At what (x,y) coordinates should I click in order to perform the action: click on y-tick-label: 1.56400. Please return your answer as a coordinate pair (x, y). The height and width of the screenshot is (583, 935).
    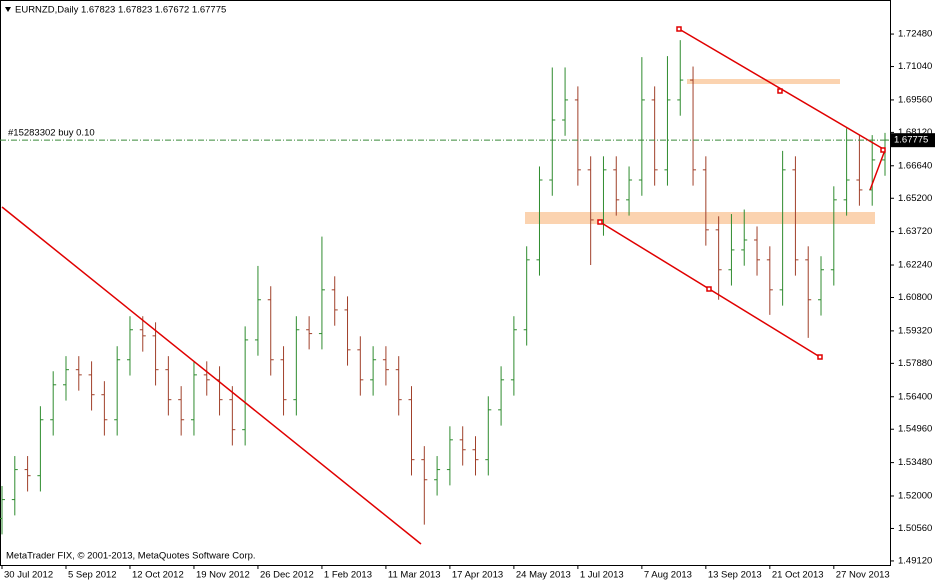
    Looking at the image, I should click on (915, 396).